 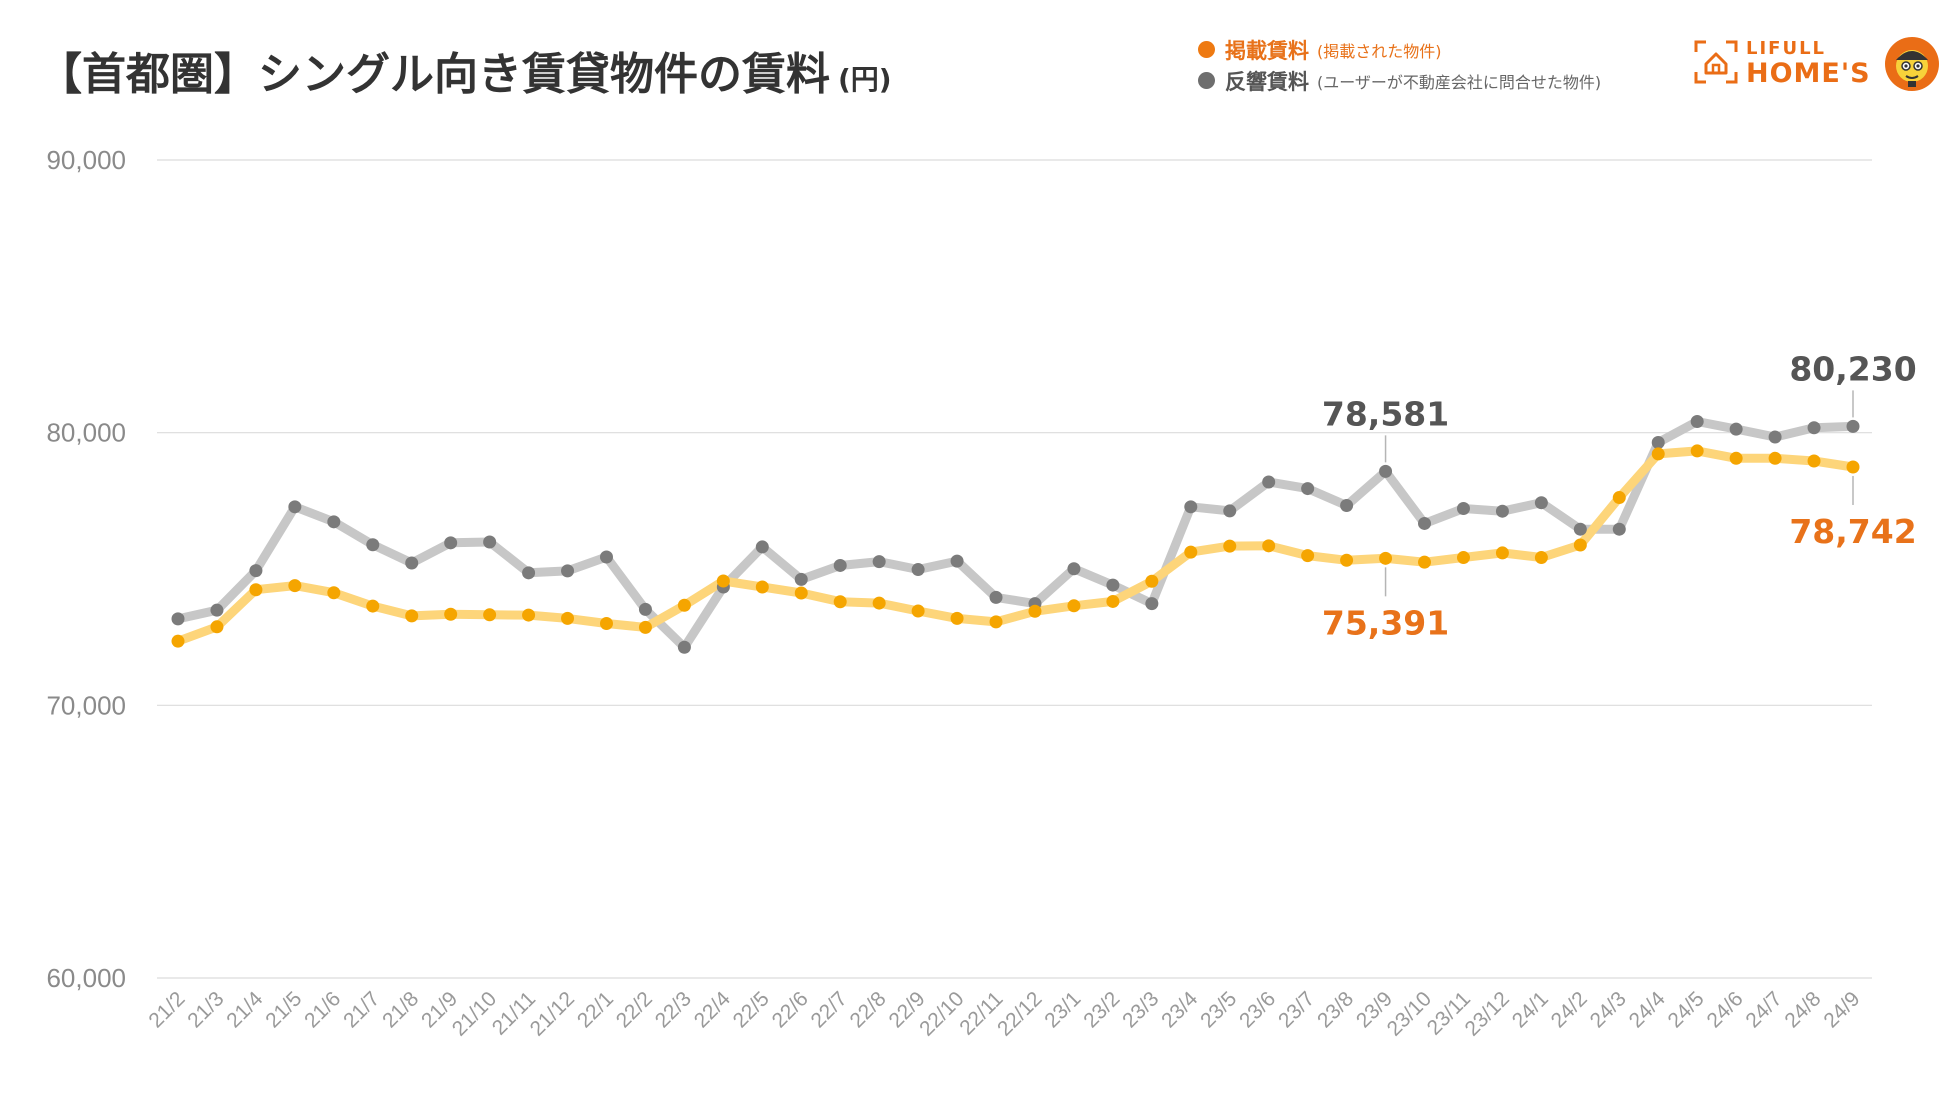 I want to click on x-tick-label: 23/5, so click(x=1218, y=1009).